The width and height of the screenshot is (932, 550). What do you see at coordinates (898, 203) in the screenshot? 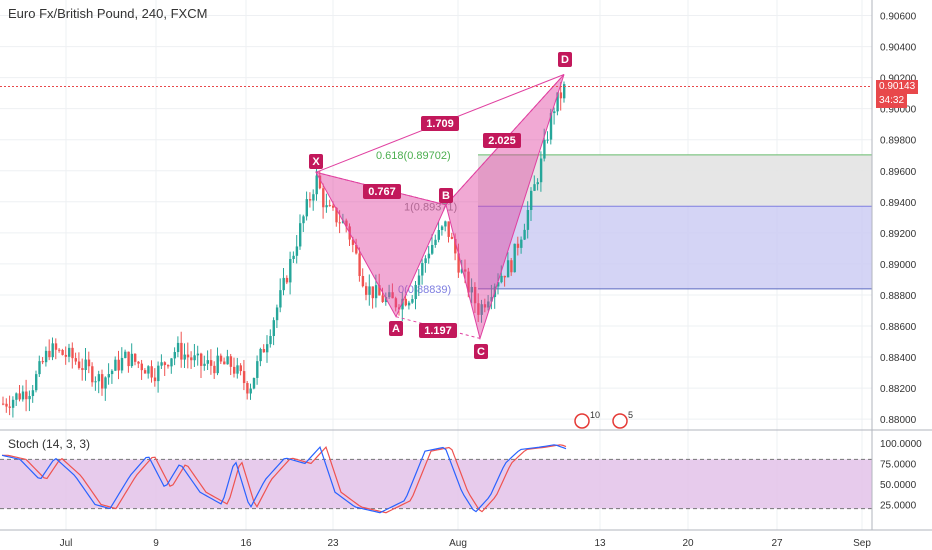
I see `y-tick-label: 0.89400` at bounding box center [898, 203].